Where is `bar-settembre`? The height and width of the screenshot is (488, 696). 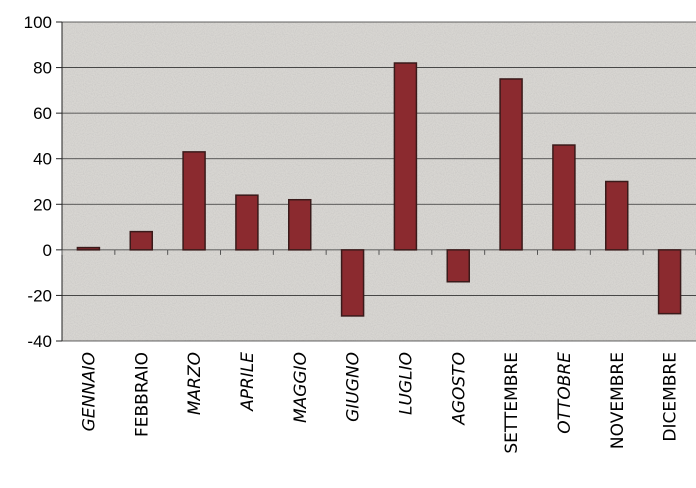
bar-settembre is located at coordinates (511, 164).